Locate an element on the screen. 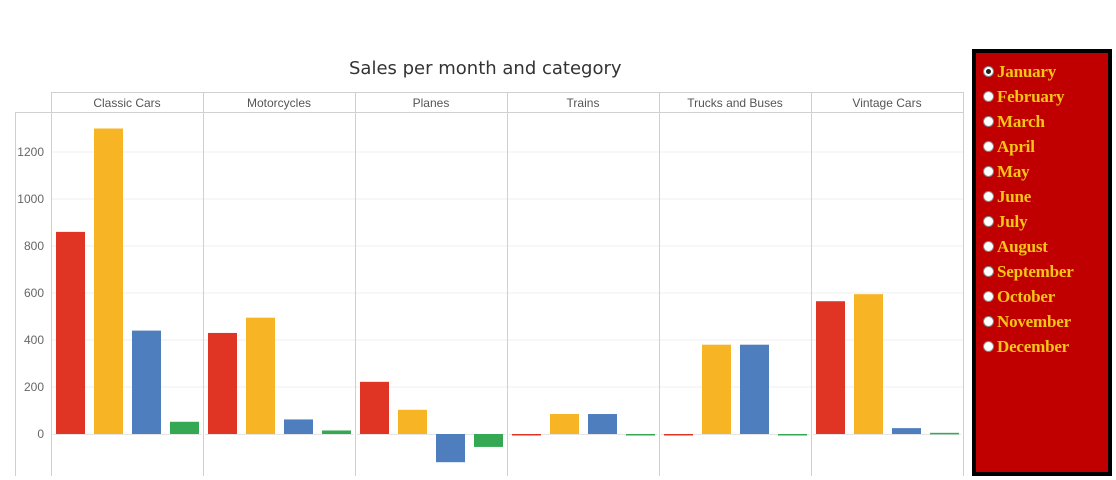 The height and width of the screenshot is (480, 1116). facet-label: Vintage Cars is located at coordinates (886, 103).